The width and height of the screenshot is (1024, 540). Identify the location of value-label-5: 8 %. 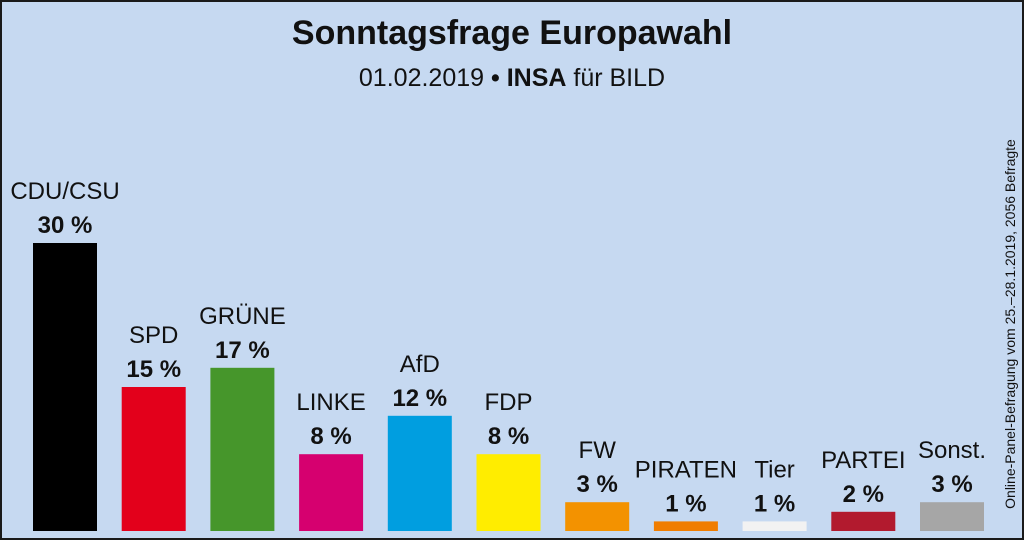
(508, 436).